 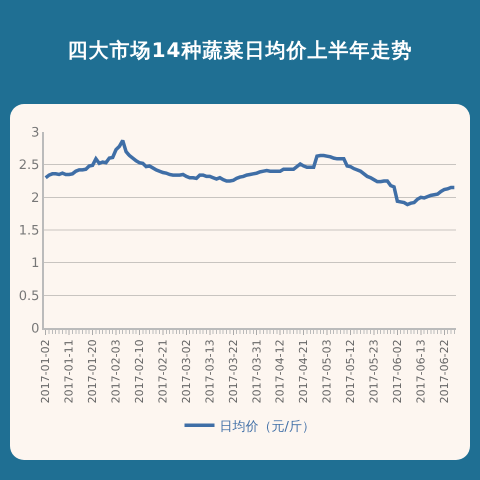 I want to click on y-tick-label: 0, so click(x=35, y=329).